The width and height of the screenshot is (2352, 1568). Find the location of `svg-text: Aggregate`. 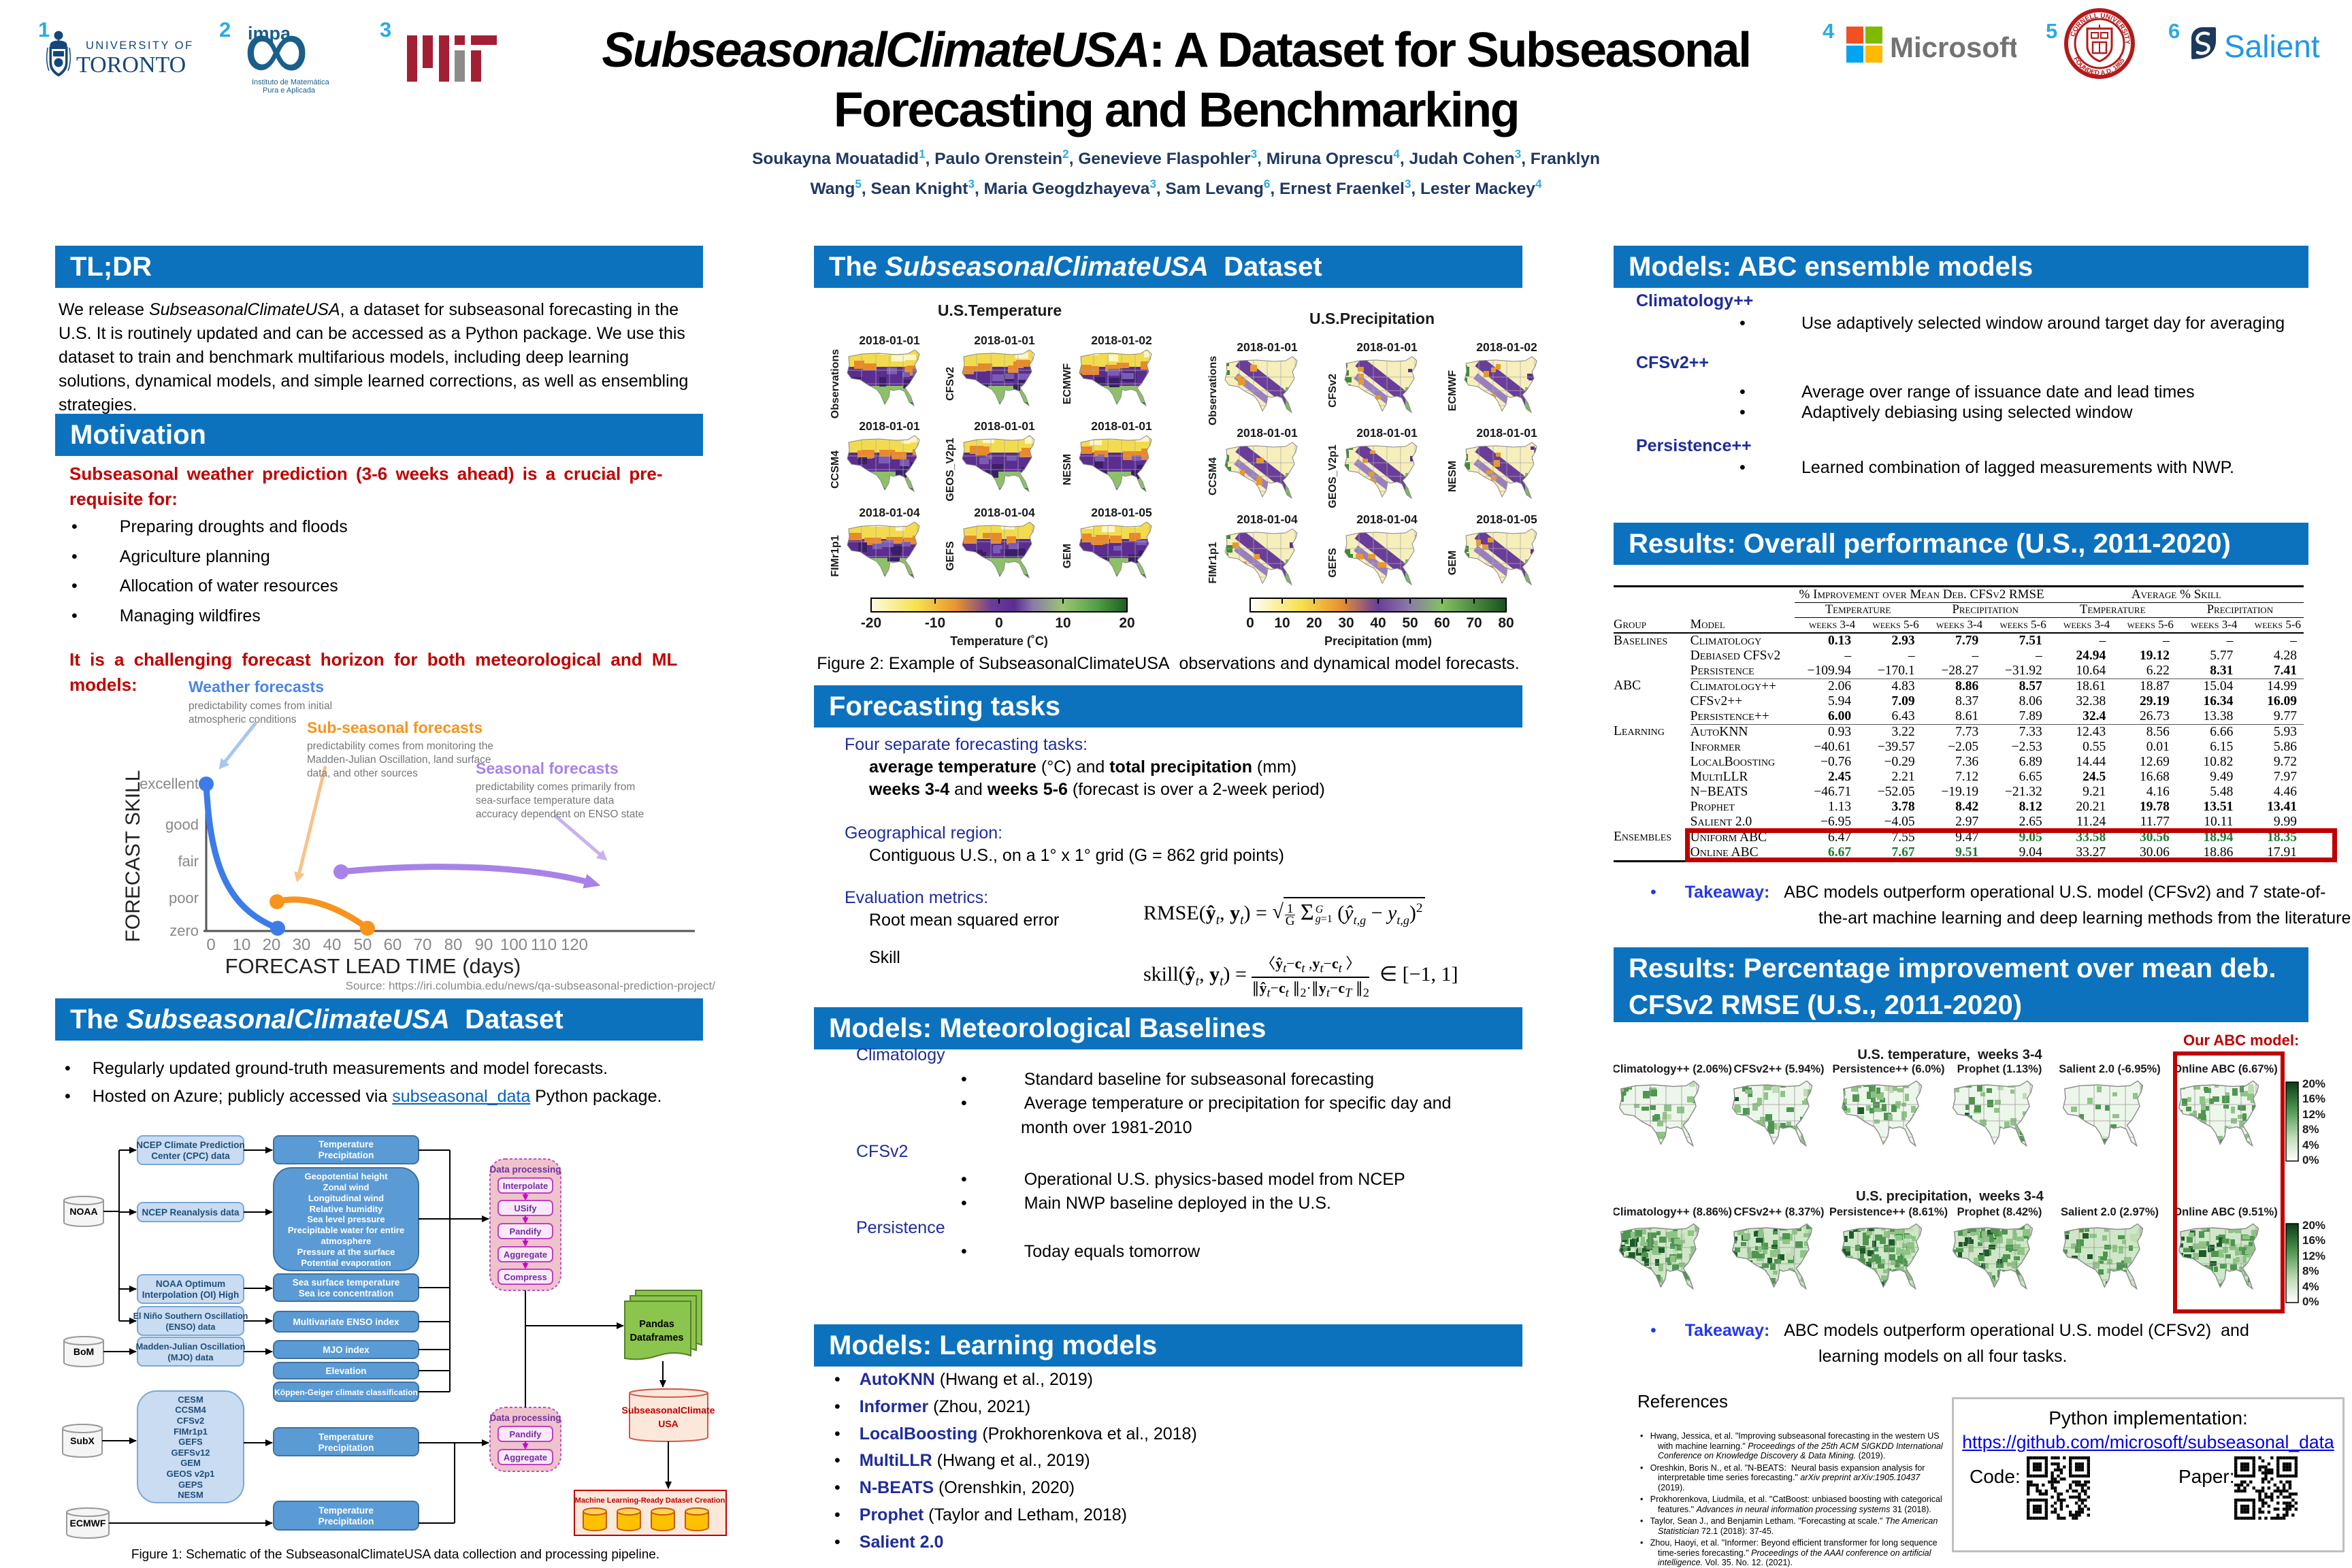

svg-text: Aggregate is located at coordinates (526, 1457).